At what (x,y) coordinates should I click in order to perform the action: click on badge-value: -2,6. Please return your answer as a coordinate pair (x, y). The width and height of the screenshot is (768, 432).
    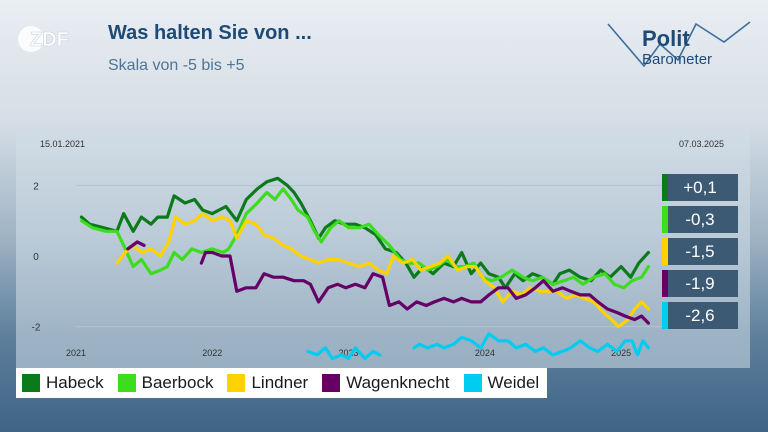
    Looking at the image, I should click on (700, 315).